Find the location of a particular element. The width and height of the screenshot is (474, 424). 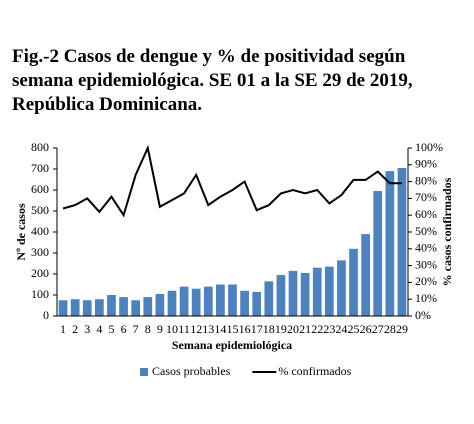

x-tick-label: 13 is located at coordinates (208, 329).